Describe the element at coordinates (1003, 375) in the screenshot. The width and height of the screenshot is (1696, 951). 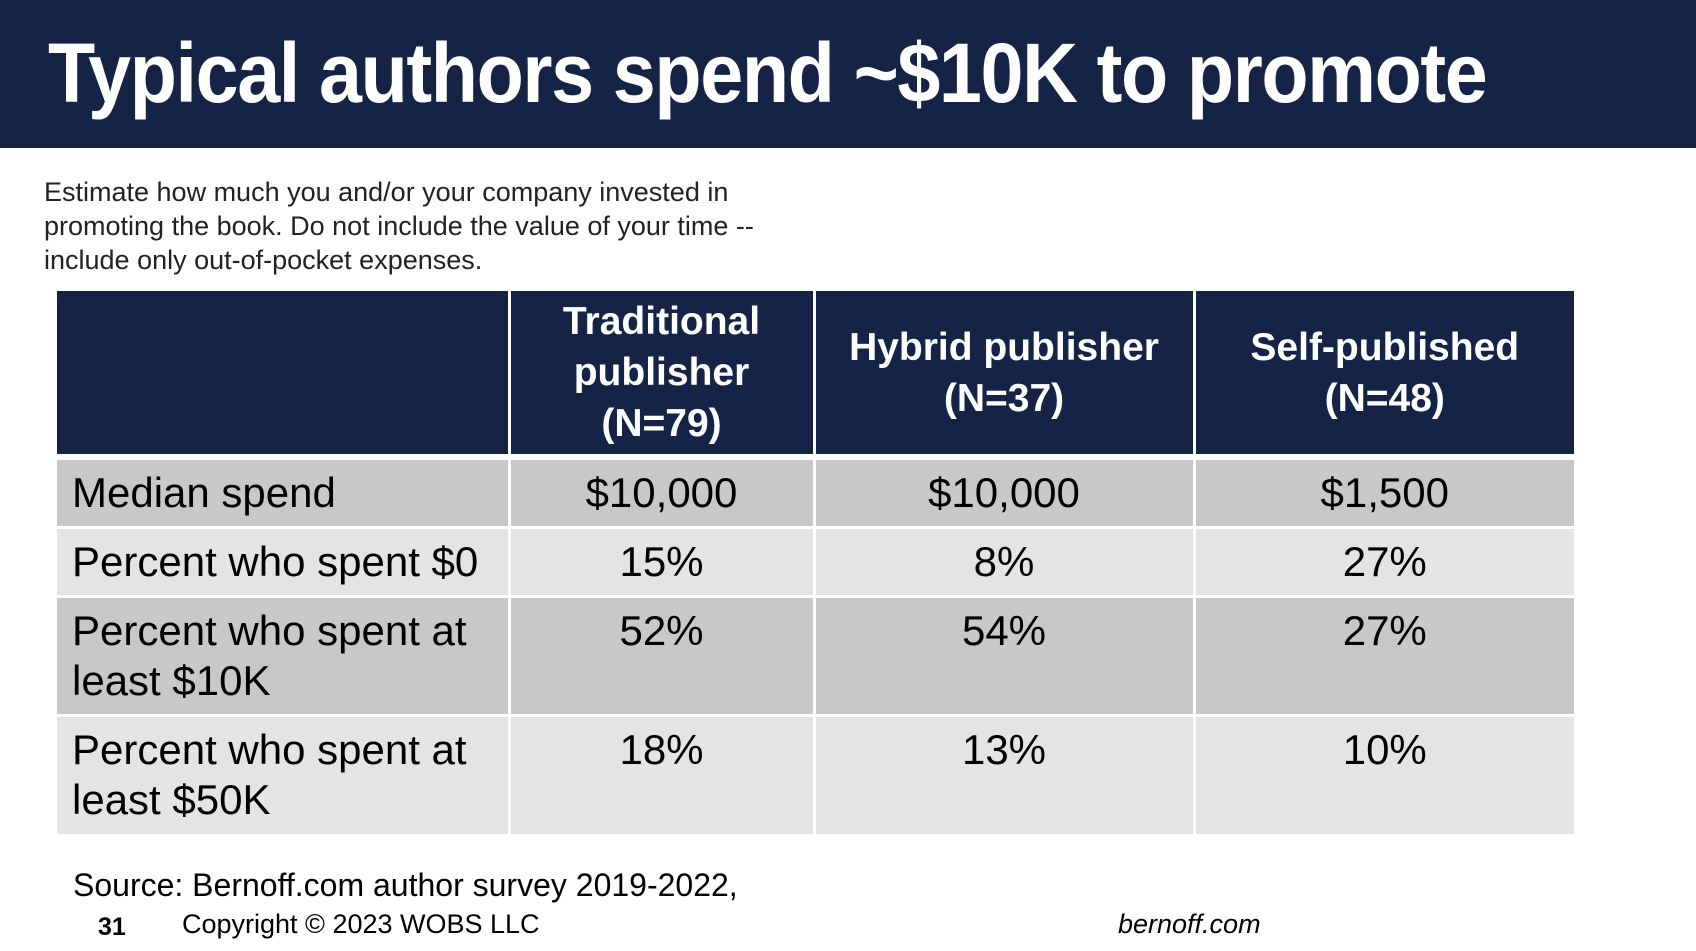
I see `header-hybrid: Hybrid publisher (N=37)` at that location.